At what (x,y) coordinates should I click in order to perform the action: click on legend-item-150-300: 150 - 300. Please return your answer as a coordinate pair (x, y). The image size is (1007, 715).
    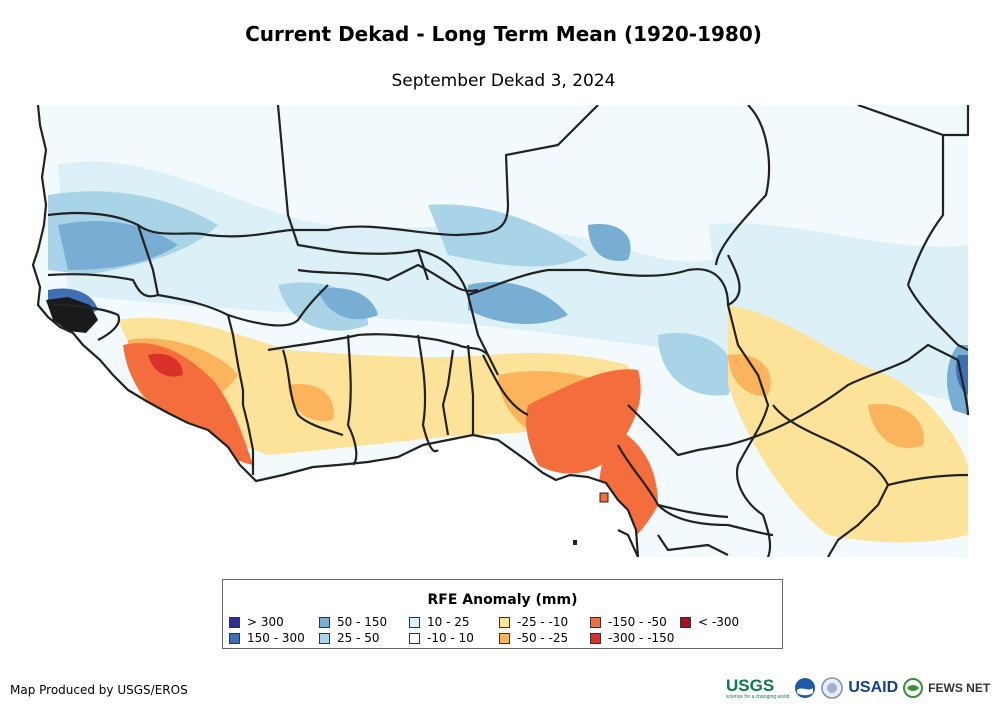
    Looking at the image, I should click on (267, 638).